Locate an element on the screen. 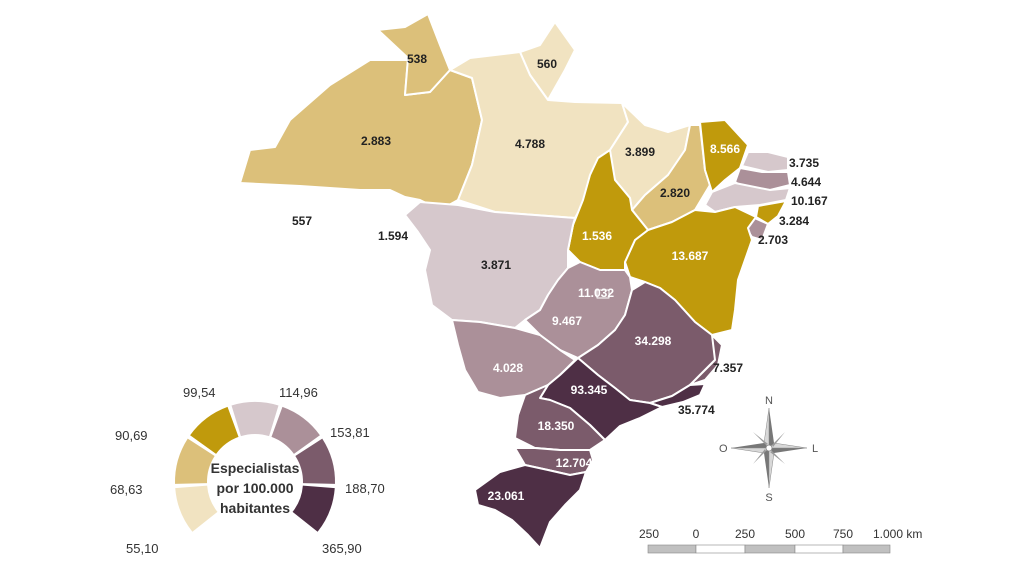 The height and width of the screenshot is (576, 1024). compass-rose-icon: N S L O is located at coordinates (768, 449).